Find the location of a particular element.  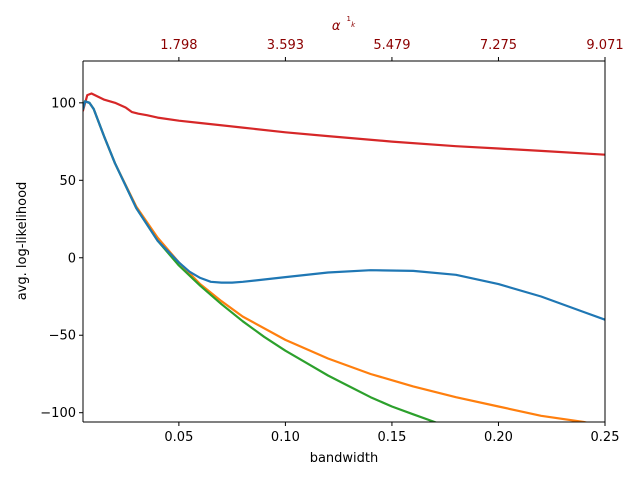

x-tick-label: 0.10 is located at coordinates (285, 437).